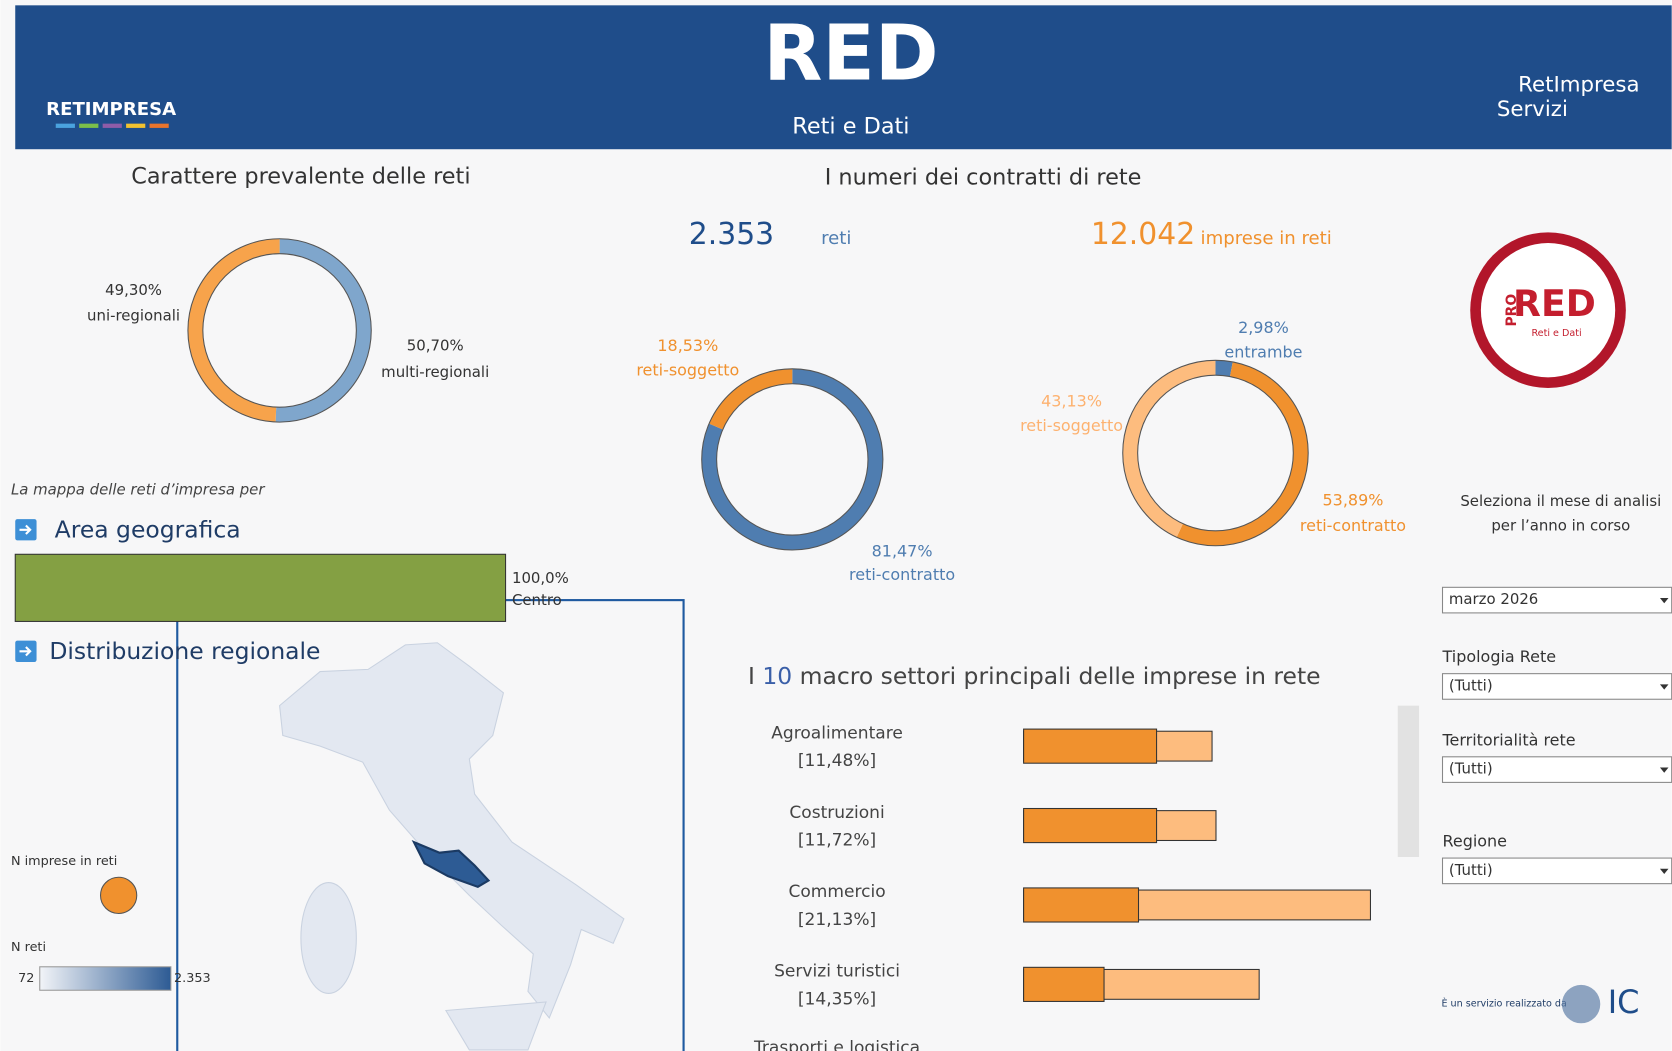 The height and width of the screenshot is (1051, 1672). I want to click on title-part: I, so click(751, 675).